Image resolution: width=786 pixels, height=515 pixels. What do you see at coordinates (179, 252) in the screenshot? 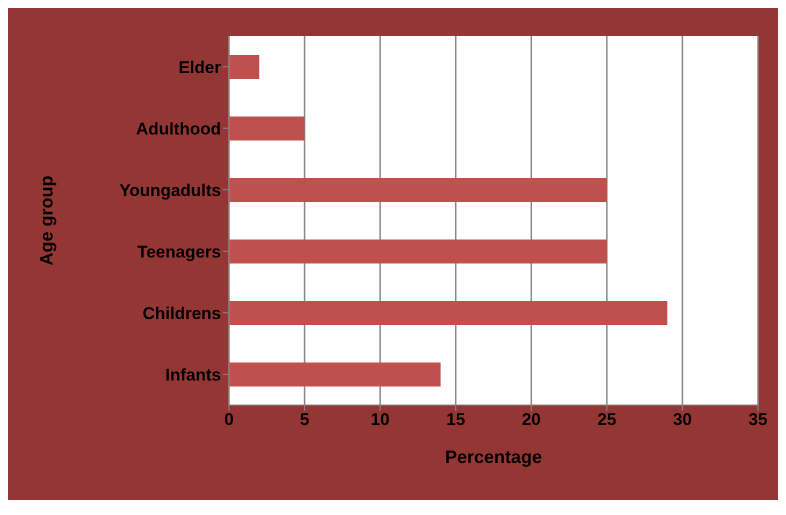
I see `y-tick-label: Teenagers` at bounding box center [179, 252].